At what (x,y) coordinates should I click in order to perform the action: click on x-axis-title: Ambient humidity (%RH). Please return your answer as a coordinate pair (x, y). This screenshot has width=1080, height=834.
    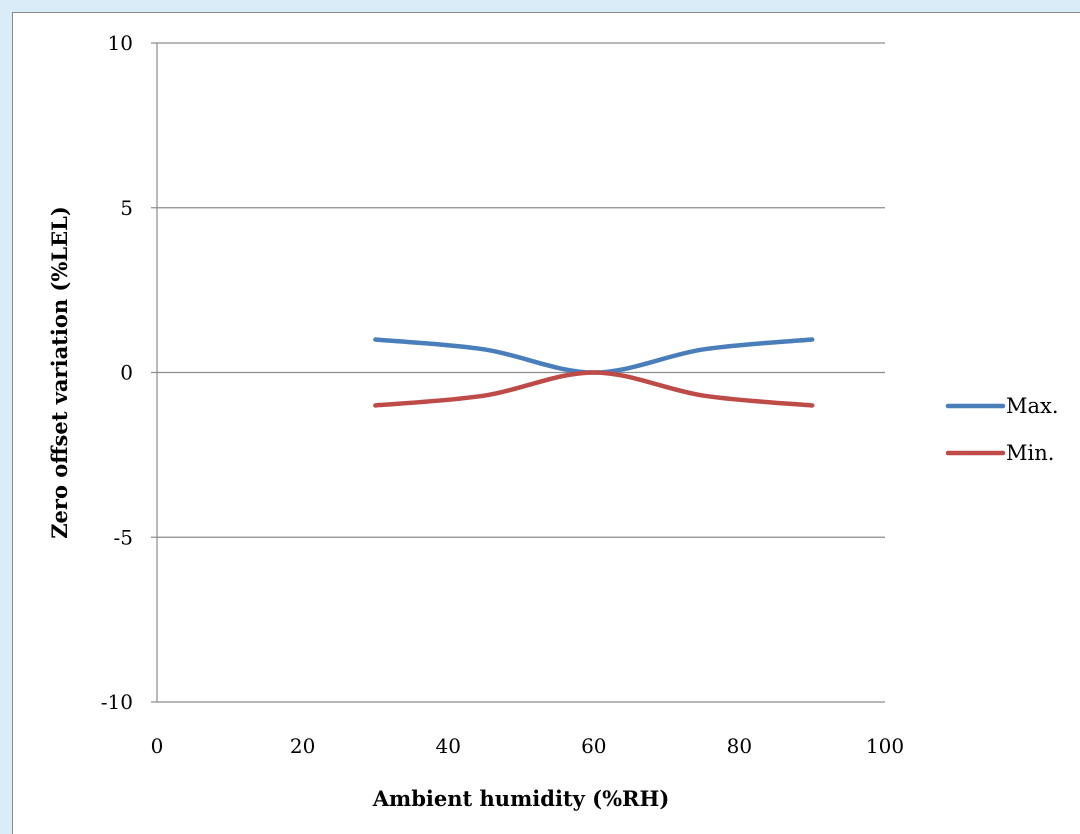
    Looking at the image, I should click on (521, 798).